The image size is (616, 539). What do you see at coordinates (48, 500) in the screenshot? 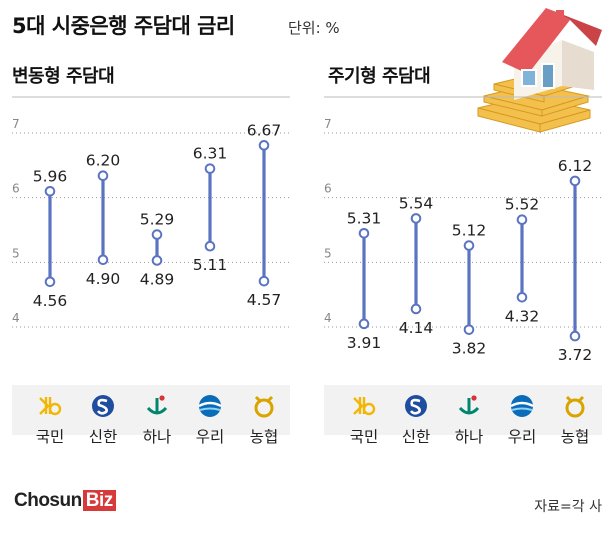
I see `brand-main: Chosun` at bounding box center [48, 500].